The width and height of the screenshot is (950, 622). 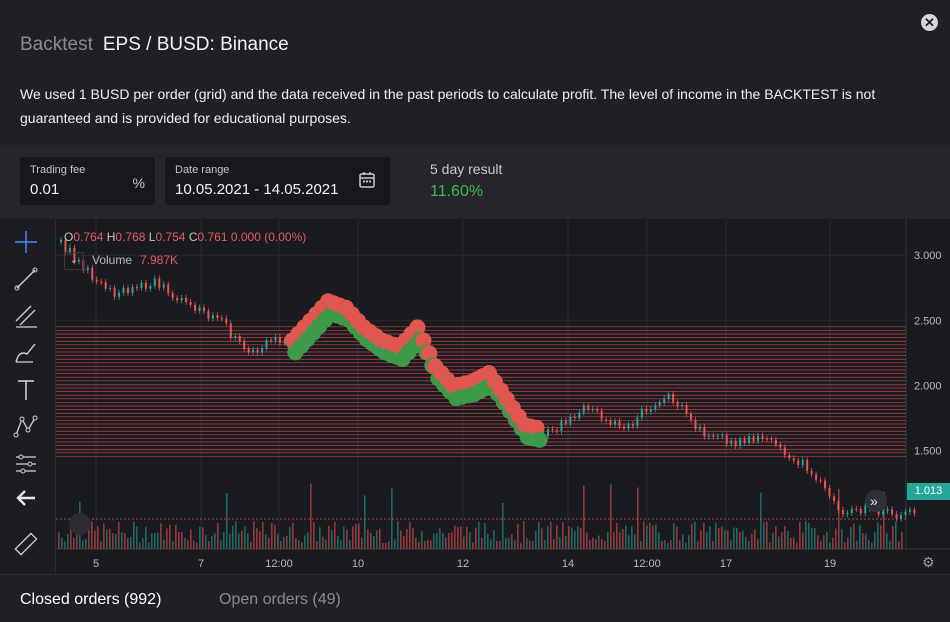 What do you see at coordinates (26, 316) in the screenshot?
I see `fib-tools-icon` at bounding box center [26, 316].